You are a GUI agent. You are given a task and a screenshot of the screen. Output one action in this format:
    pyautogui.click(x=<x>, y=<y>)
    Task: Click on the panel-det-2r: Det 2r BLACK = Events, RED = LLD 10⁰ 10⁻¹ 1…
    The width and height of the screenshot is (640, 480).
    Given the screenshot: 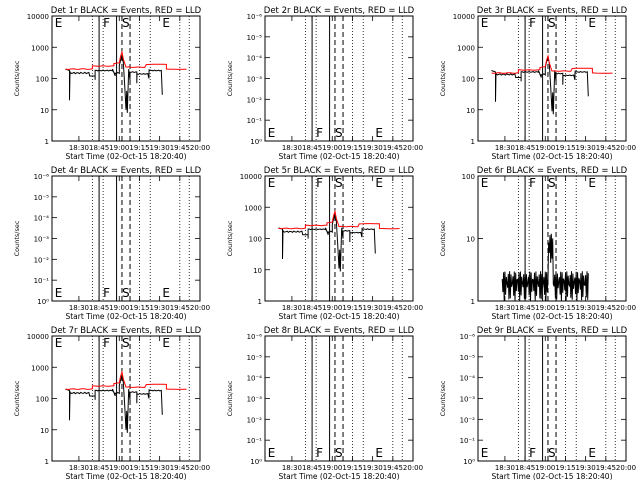 What is the action you would take?
    pyautogui.click(x=324, y=83)
    